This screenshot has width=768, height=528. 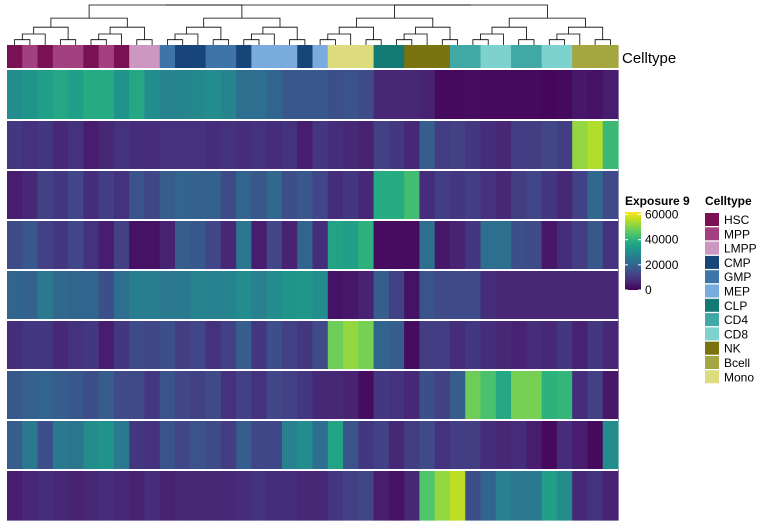 What do you see at coordinates (657, 201) in the screenshot?
I see `colorbar-title: Exposure 9` at bounding box center [657, 201].